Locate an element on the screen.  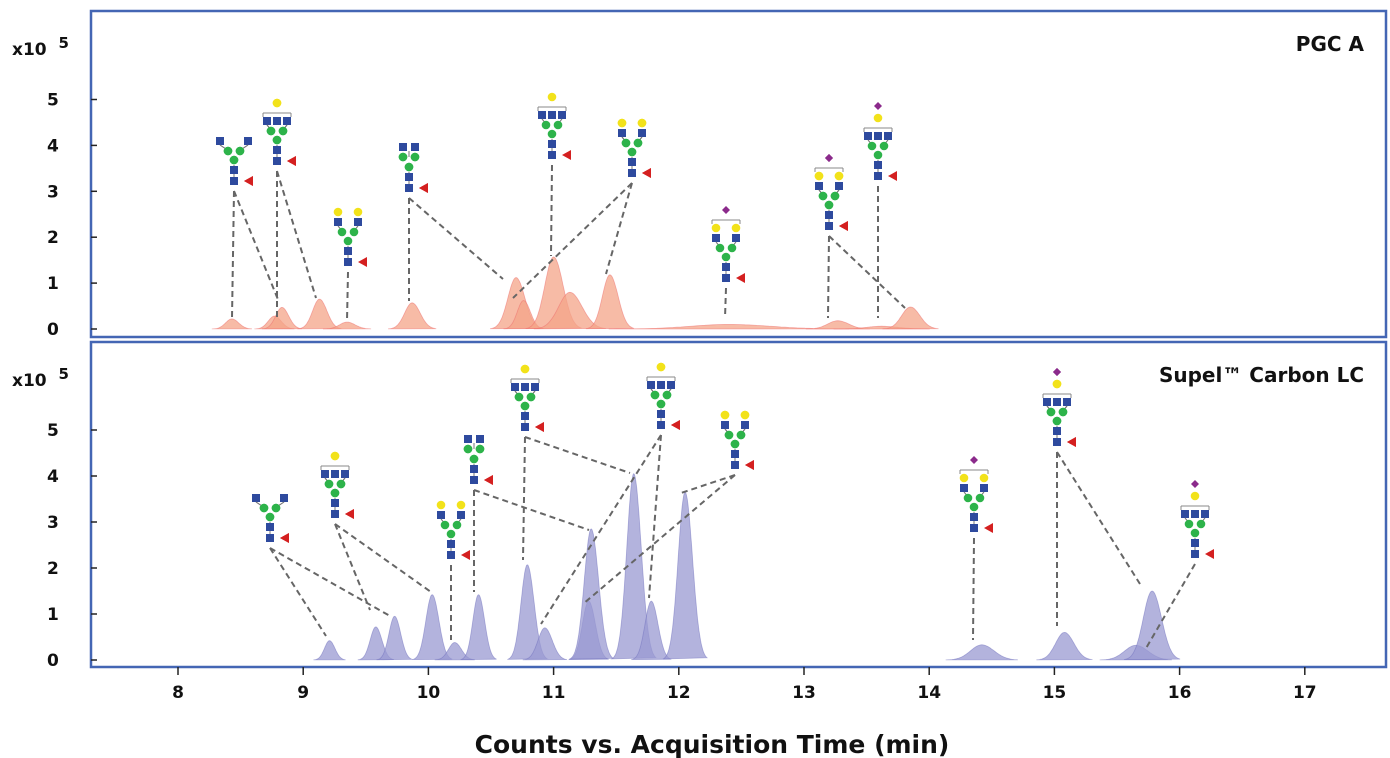
x-tick-label: 11 is located at coordinates (554, 693).